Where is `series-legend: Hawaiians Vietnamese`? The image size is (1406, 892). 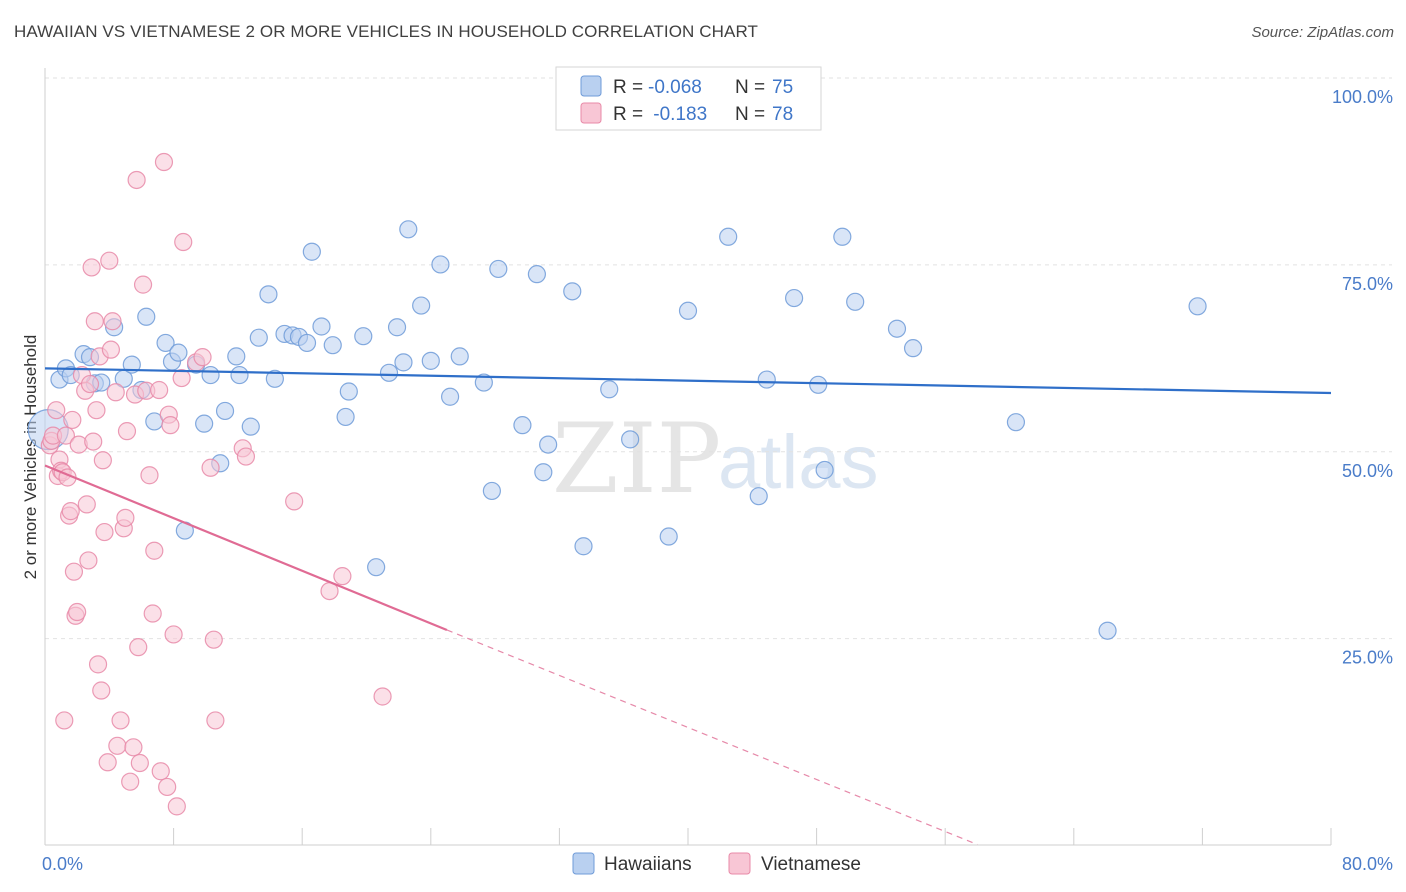
series-legend: Hawaiians Vietnamese is located at coordinates (716, 863).